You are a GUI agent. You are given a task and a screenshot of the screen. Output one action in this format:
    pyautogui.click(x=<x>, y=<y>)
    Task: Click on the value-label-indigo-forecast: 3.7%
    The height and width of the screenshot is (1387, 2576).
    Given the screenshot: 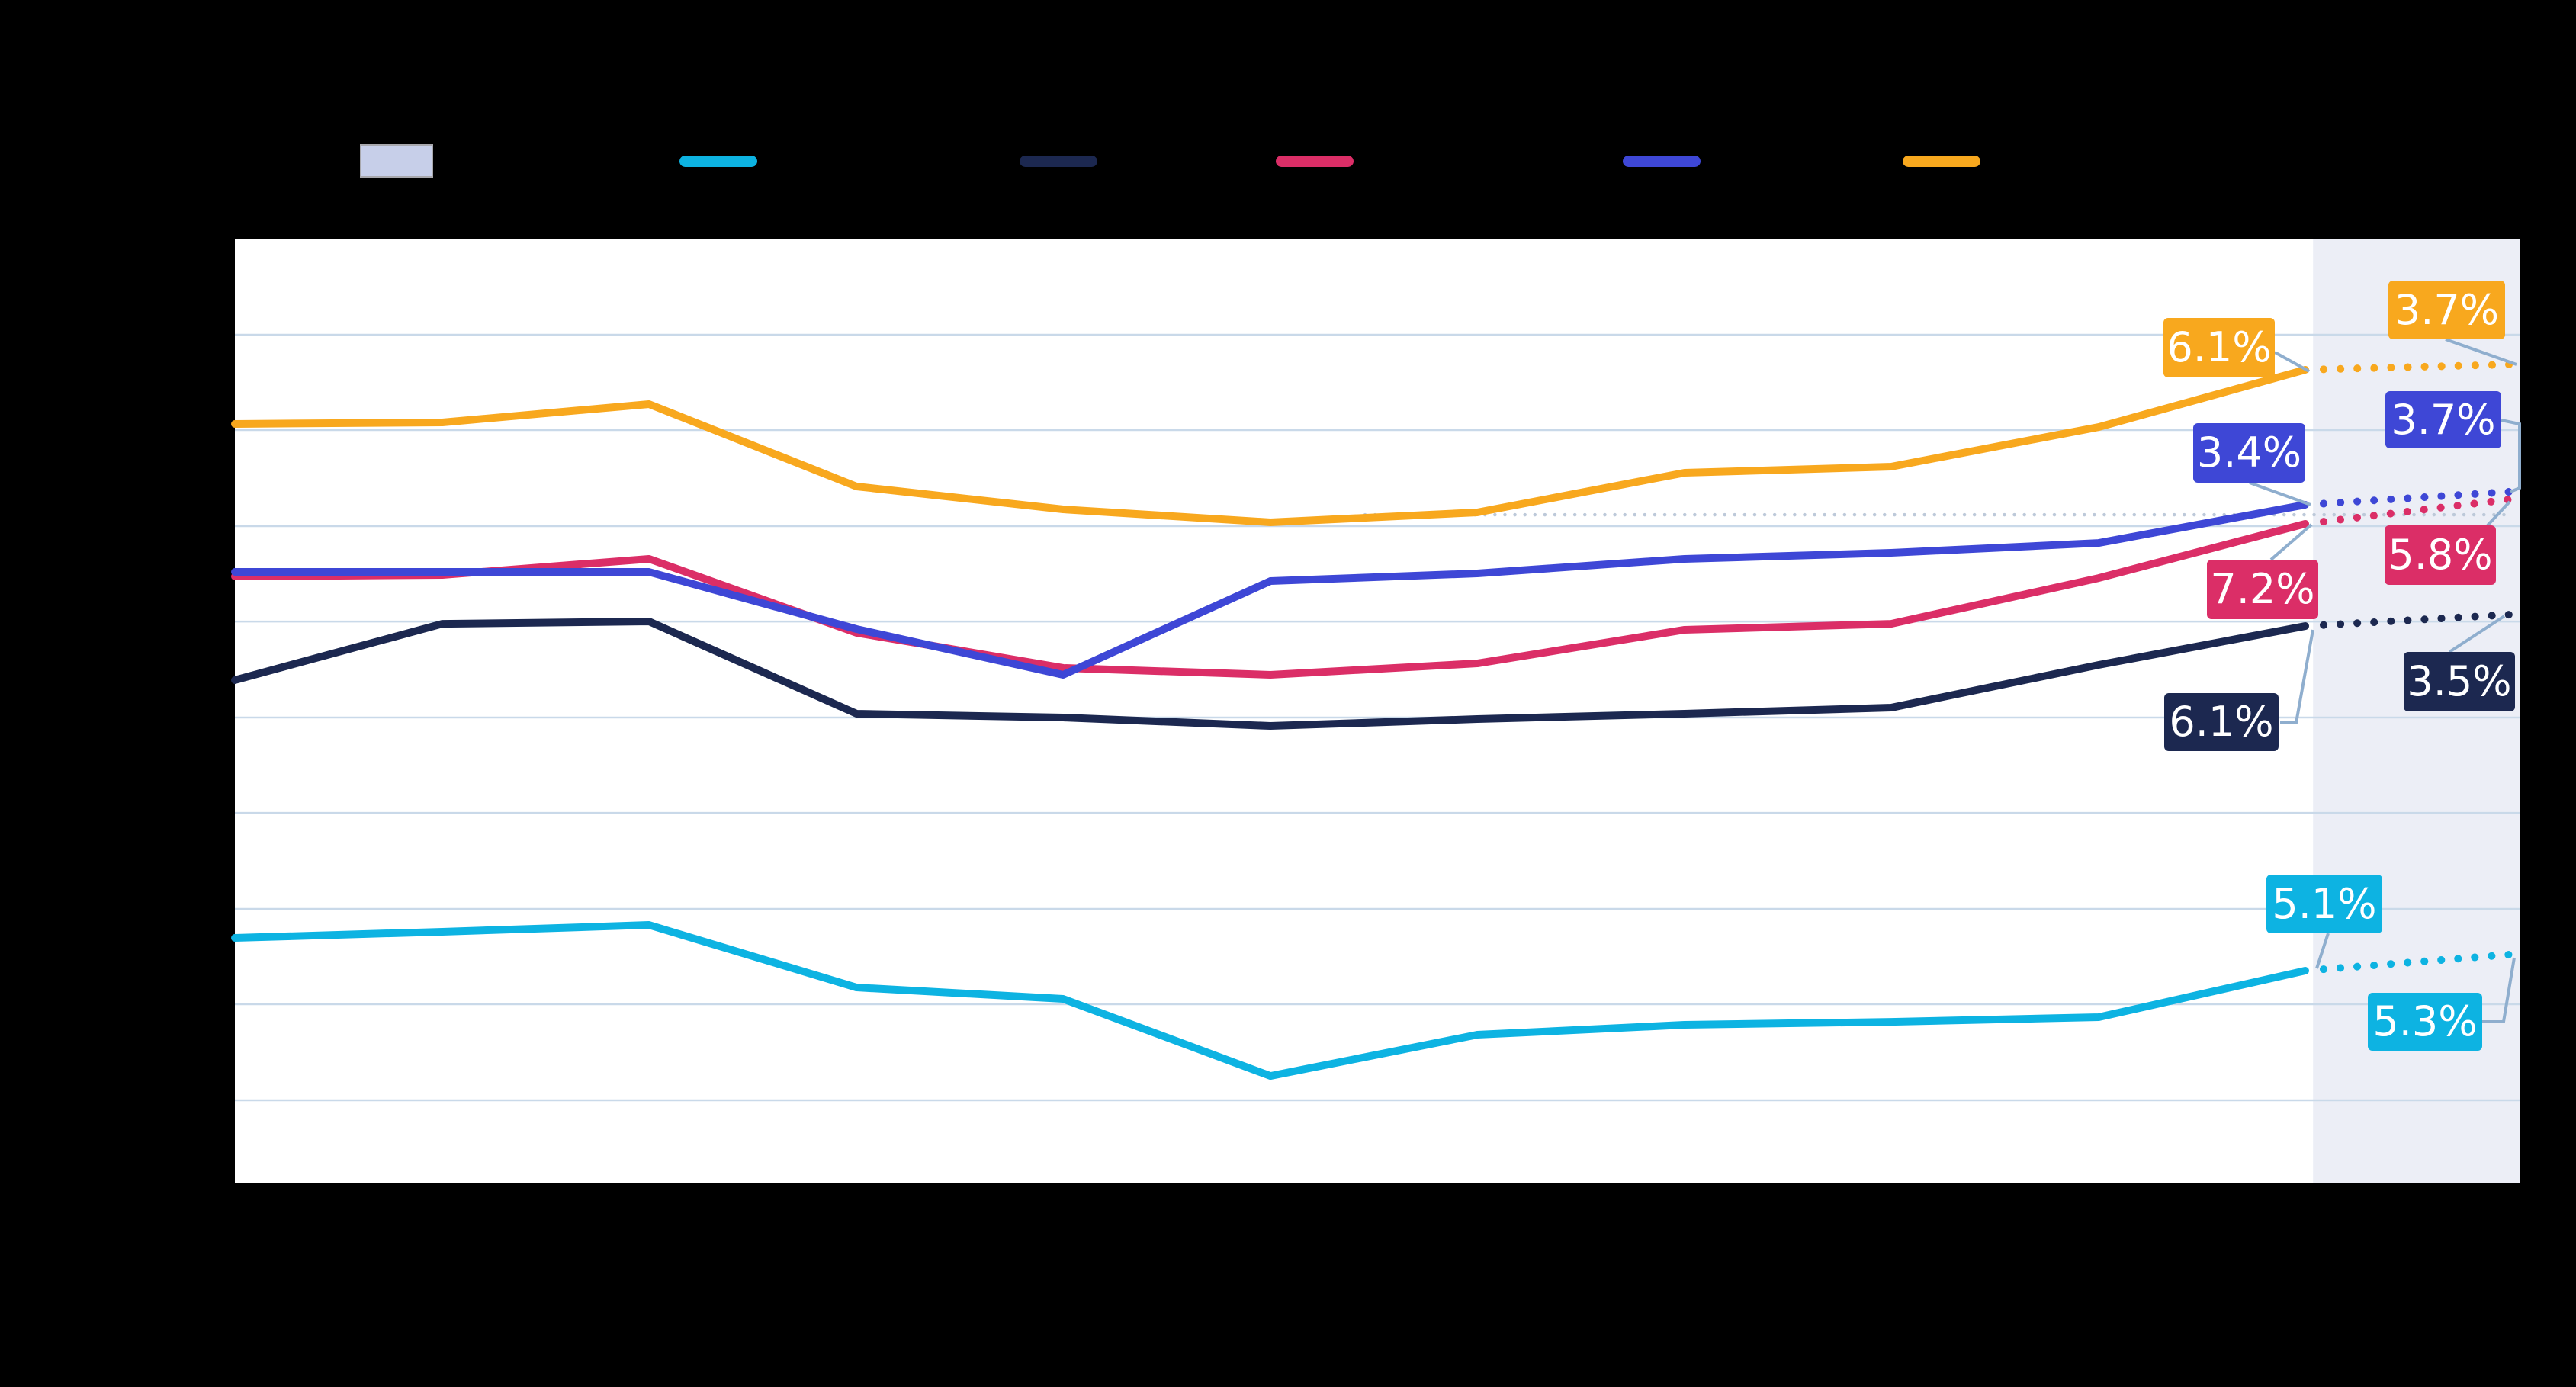 What is the action you would take?
    pyautogui.click(x=2443, y=419)
    